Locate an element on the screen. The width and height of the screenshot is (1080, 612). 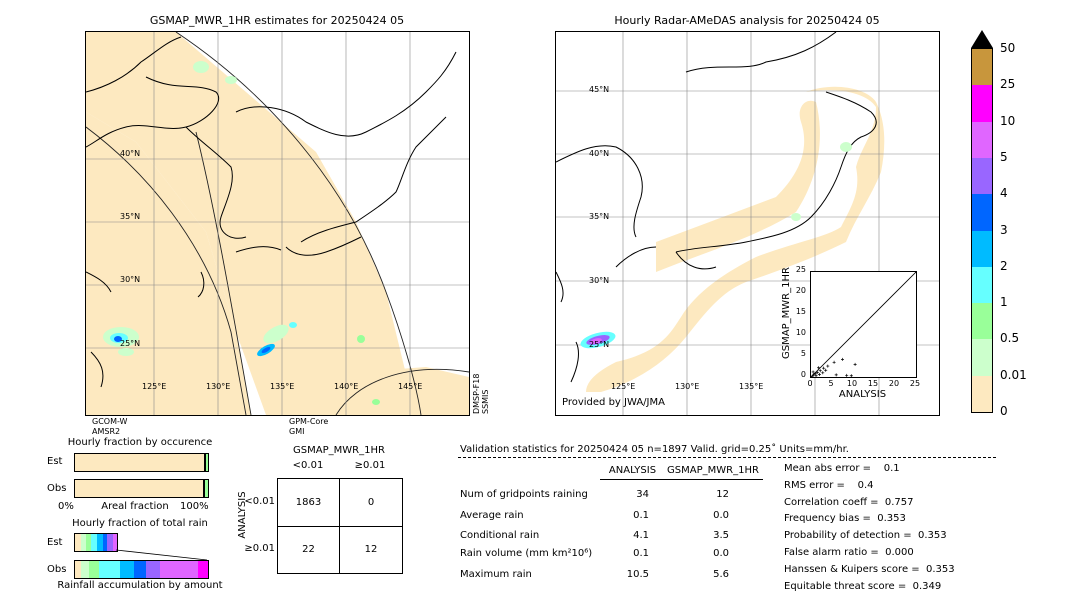
data-credit: Provided by JWA/JMA is located at coordinates (613, 402).